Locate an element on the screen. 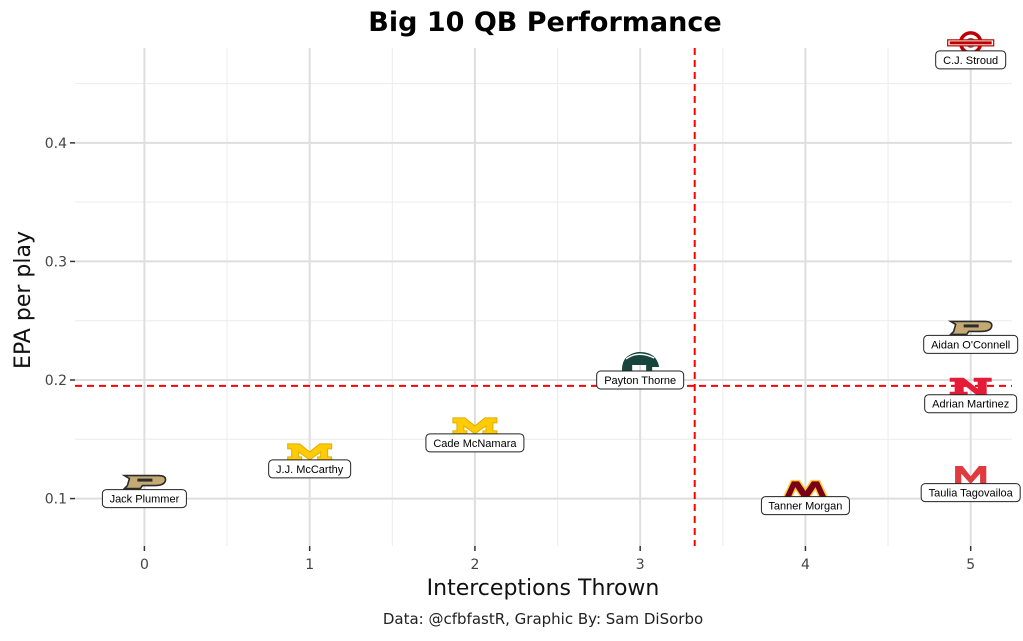  data-point: C.J. Stroud is located at coordinates (971, 50).